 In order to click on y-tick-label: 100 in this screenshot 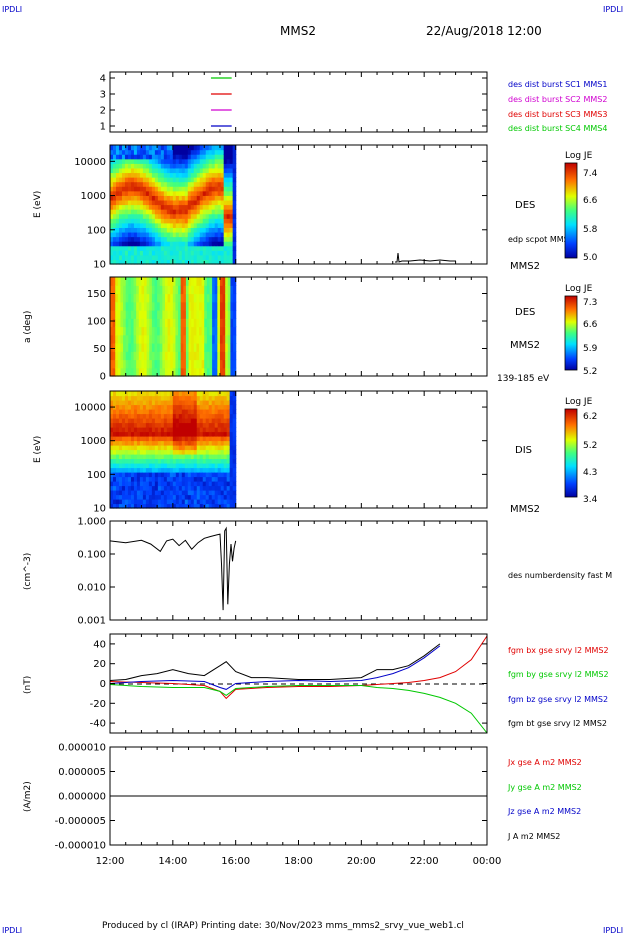, I will do `click(96, 475)`.